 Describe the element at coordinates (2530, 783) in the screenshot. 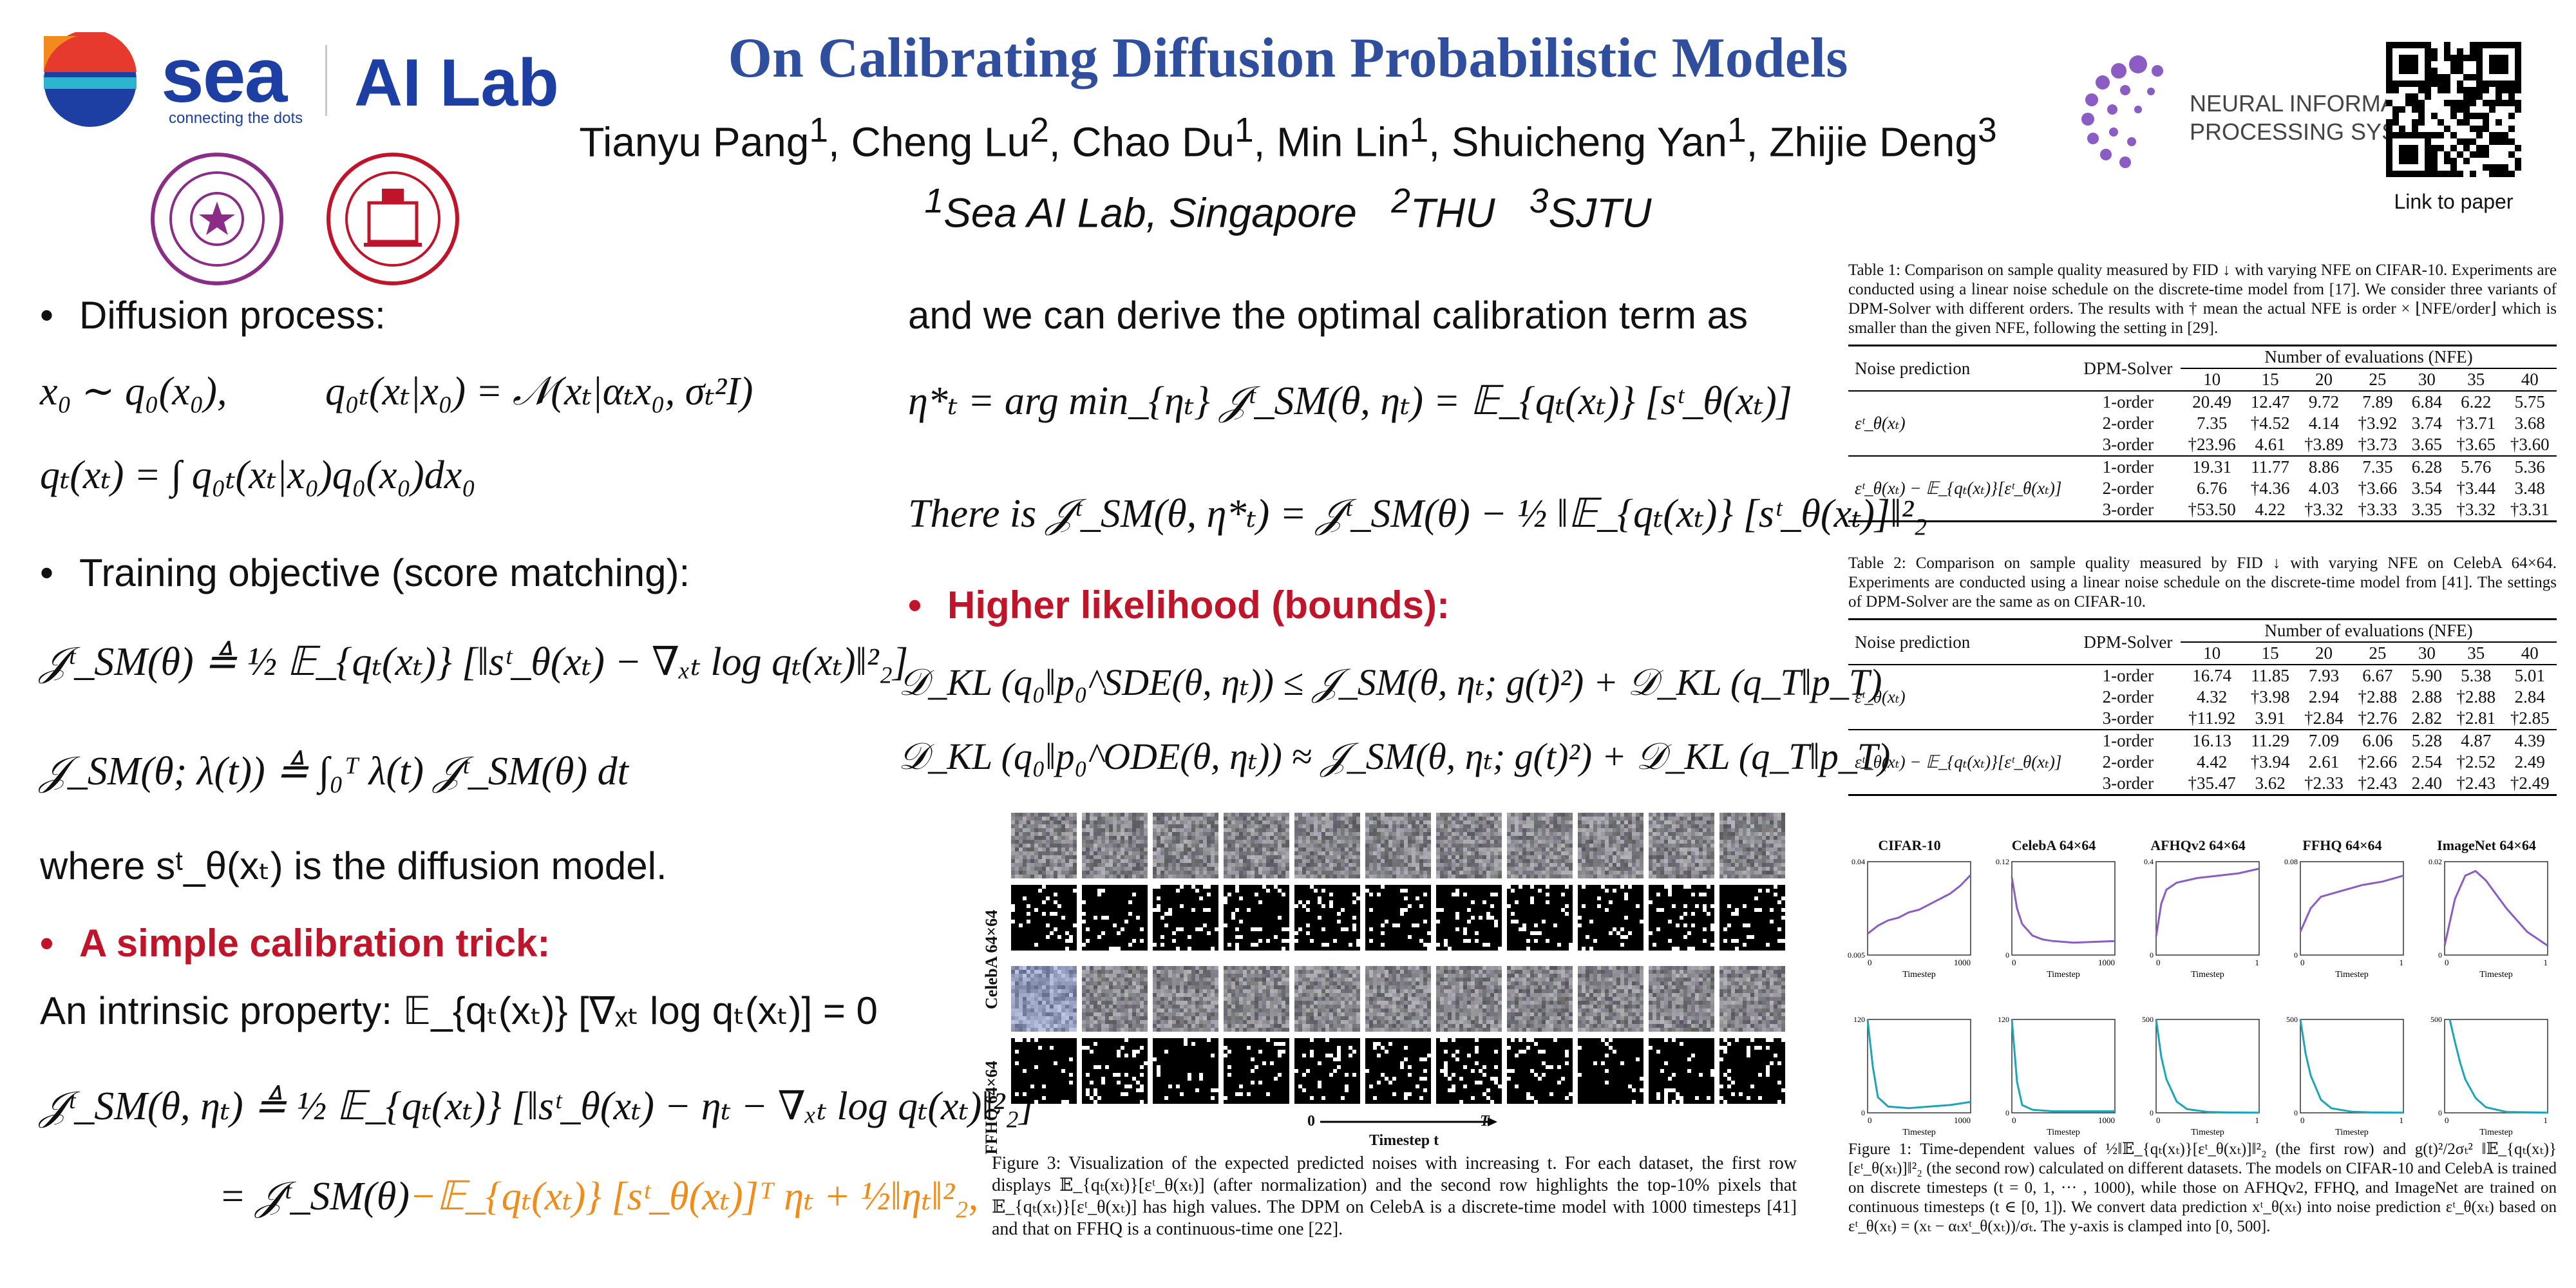

I see `value-cell: †2.49` at that location.